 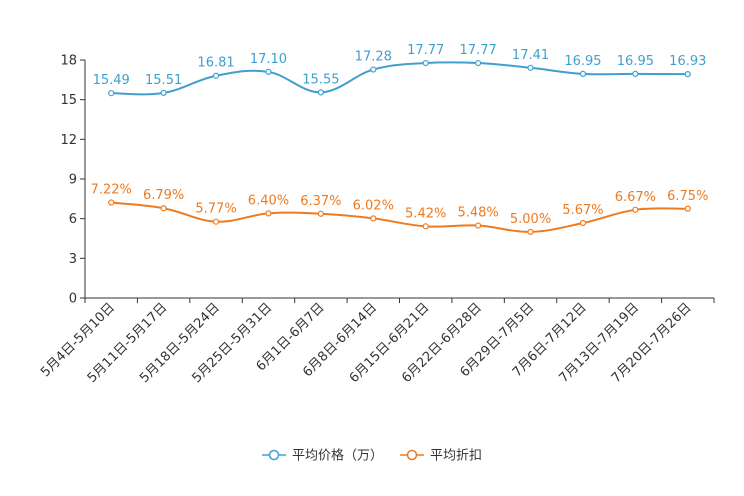 I want to click on y-tick-label: 0, so click(x=73, y=299).